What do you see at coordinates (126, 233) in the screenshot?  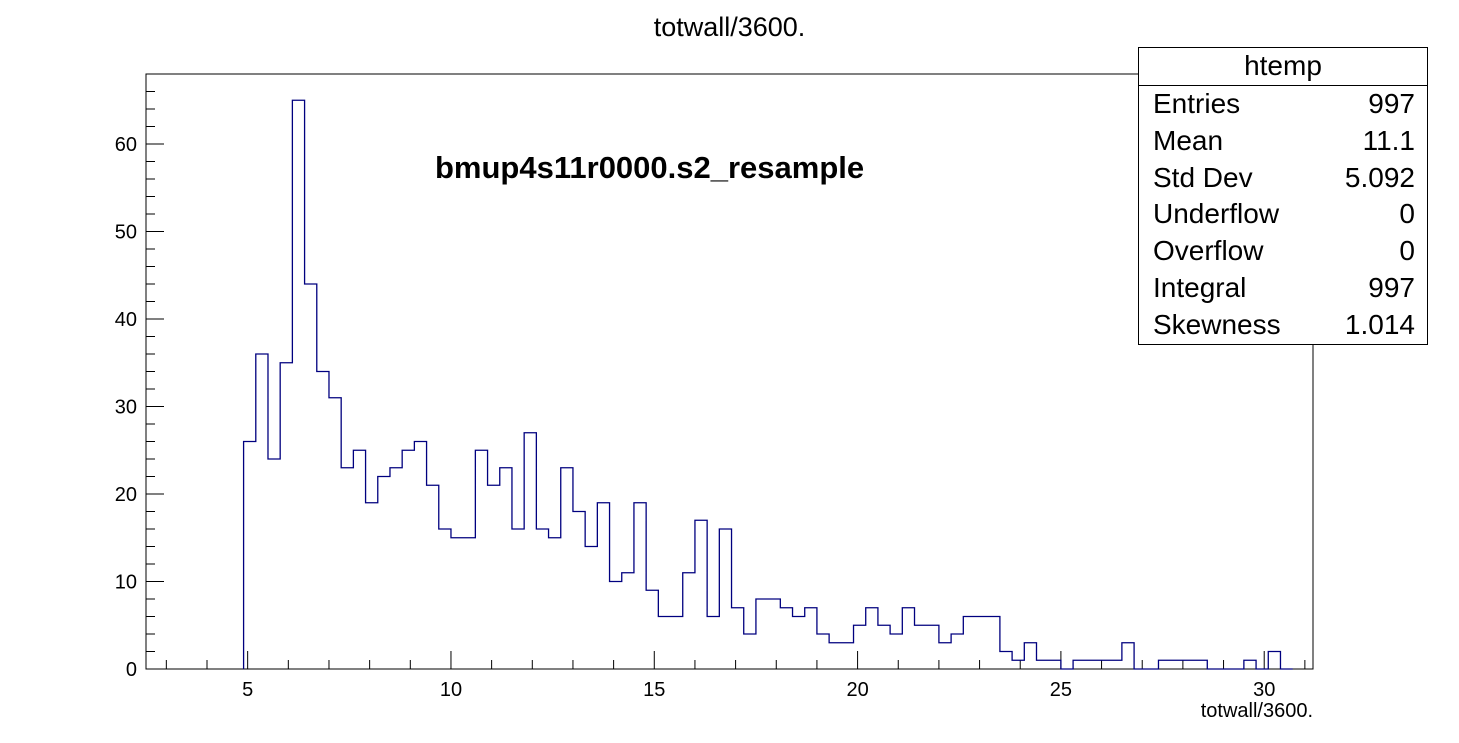 I see `y-tick-label: 50` at bounding box center [126, 233].